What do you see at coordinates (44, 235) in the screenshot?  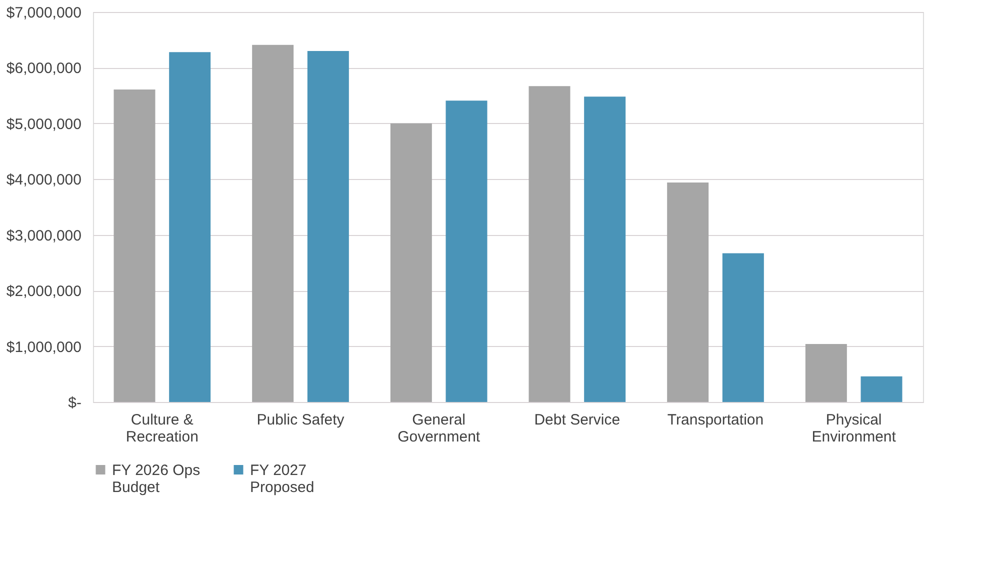 I see `y-tick-label: $3,000,000` at bounding box center [44, 235].